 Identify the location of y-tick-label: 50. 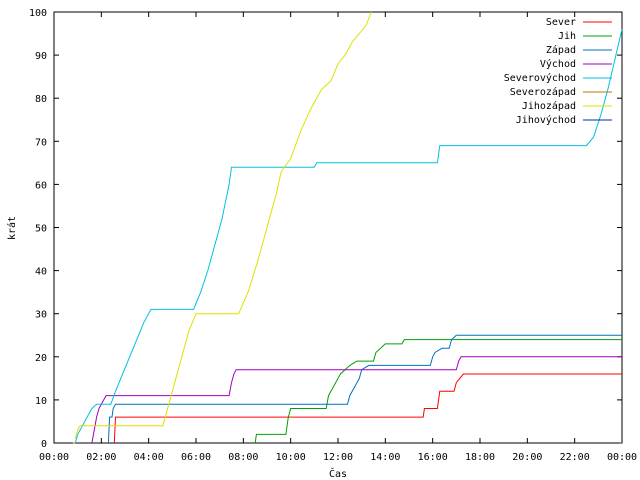
(41, 229).